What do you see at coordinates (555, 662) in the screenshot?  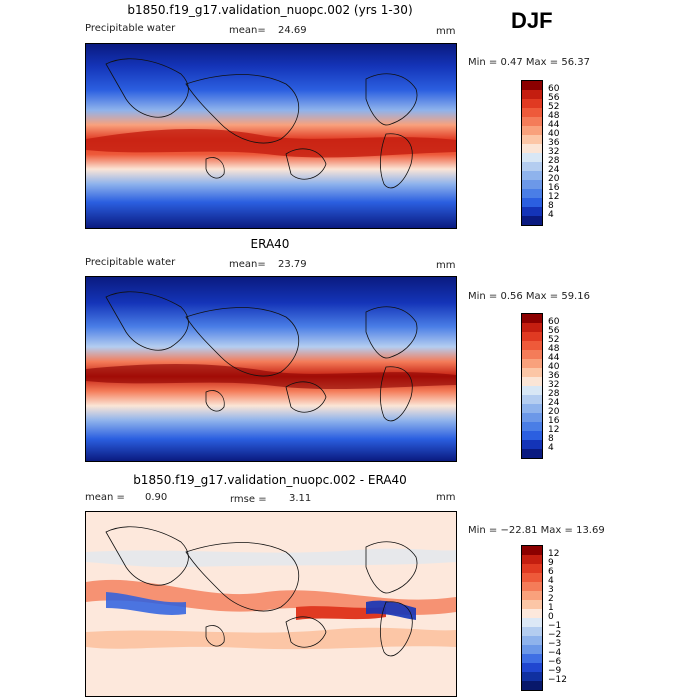 I see `colorbar-tick-label: −6` at bounding box center [555, 662].